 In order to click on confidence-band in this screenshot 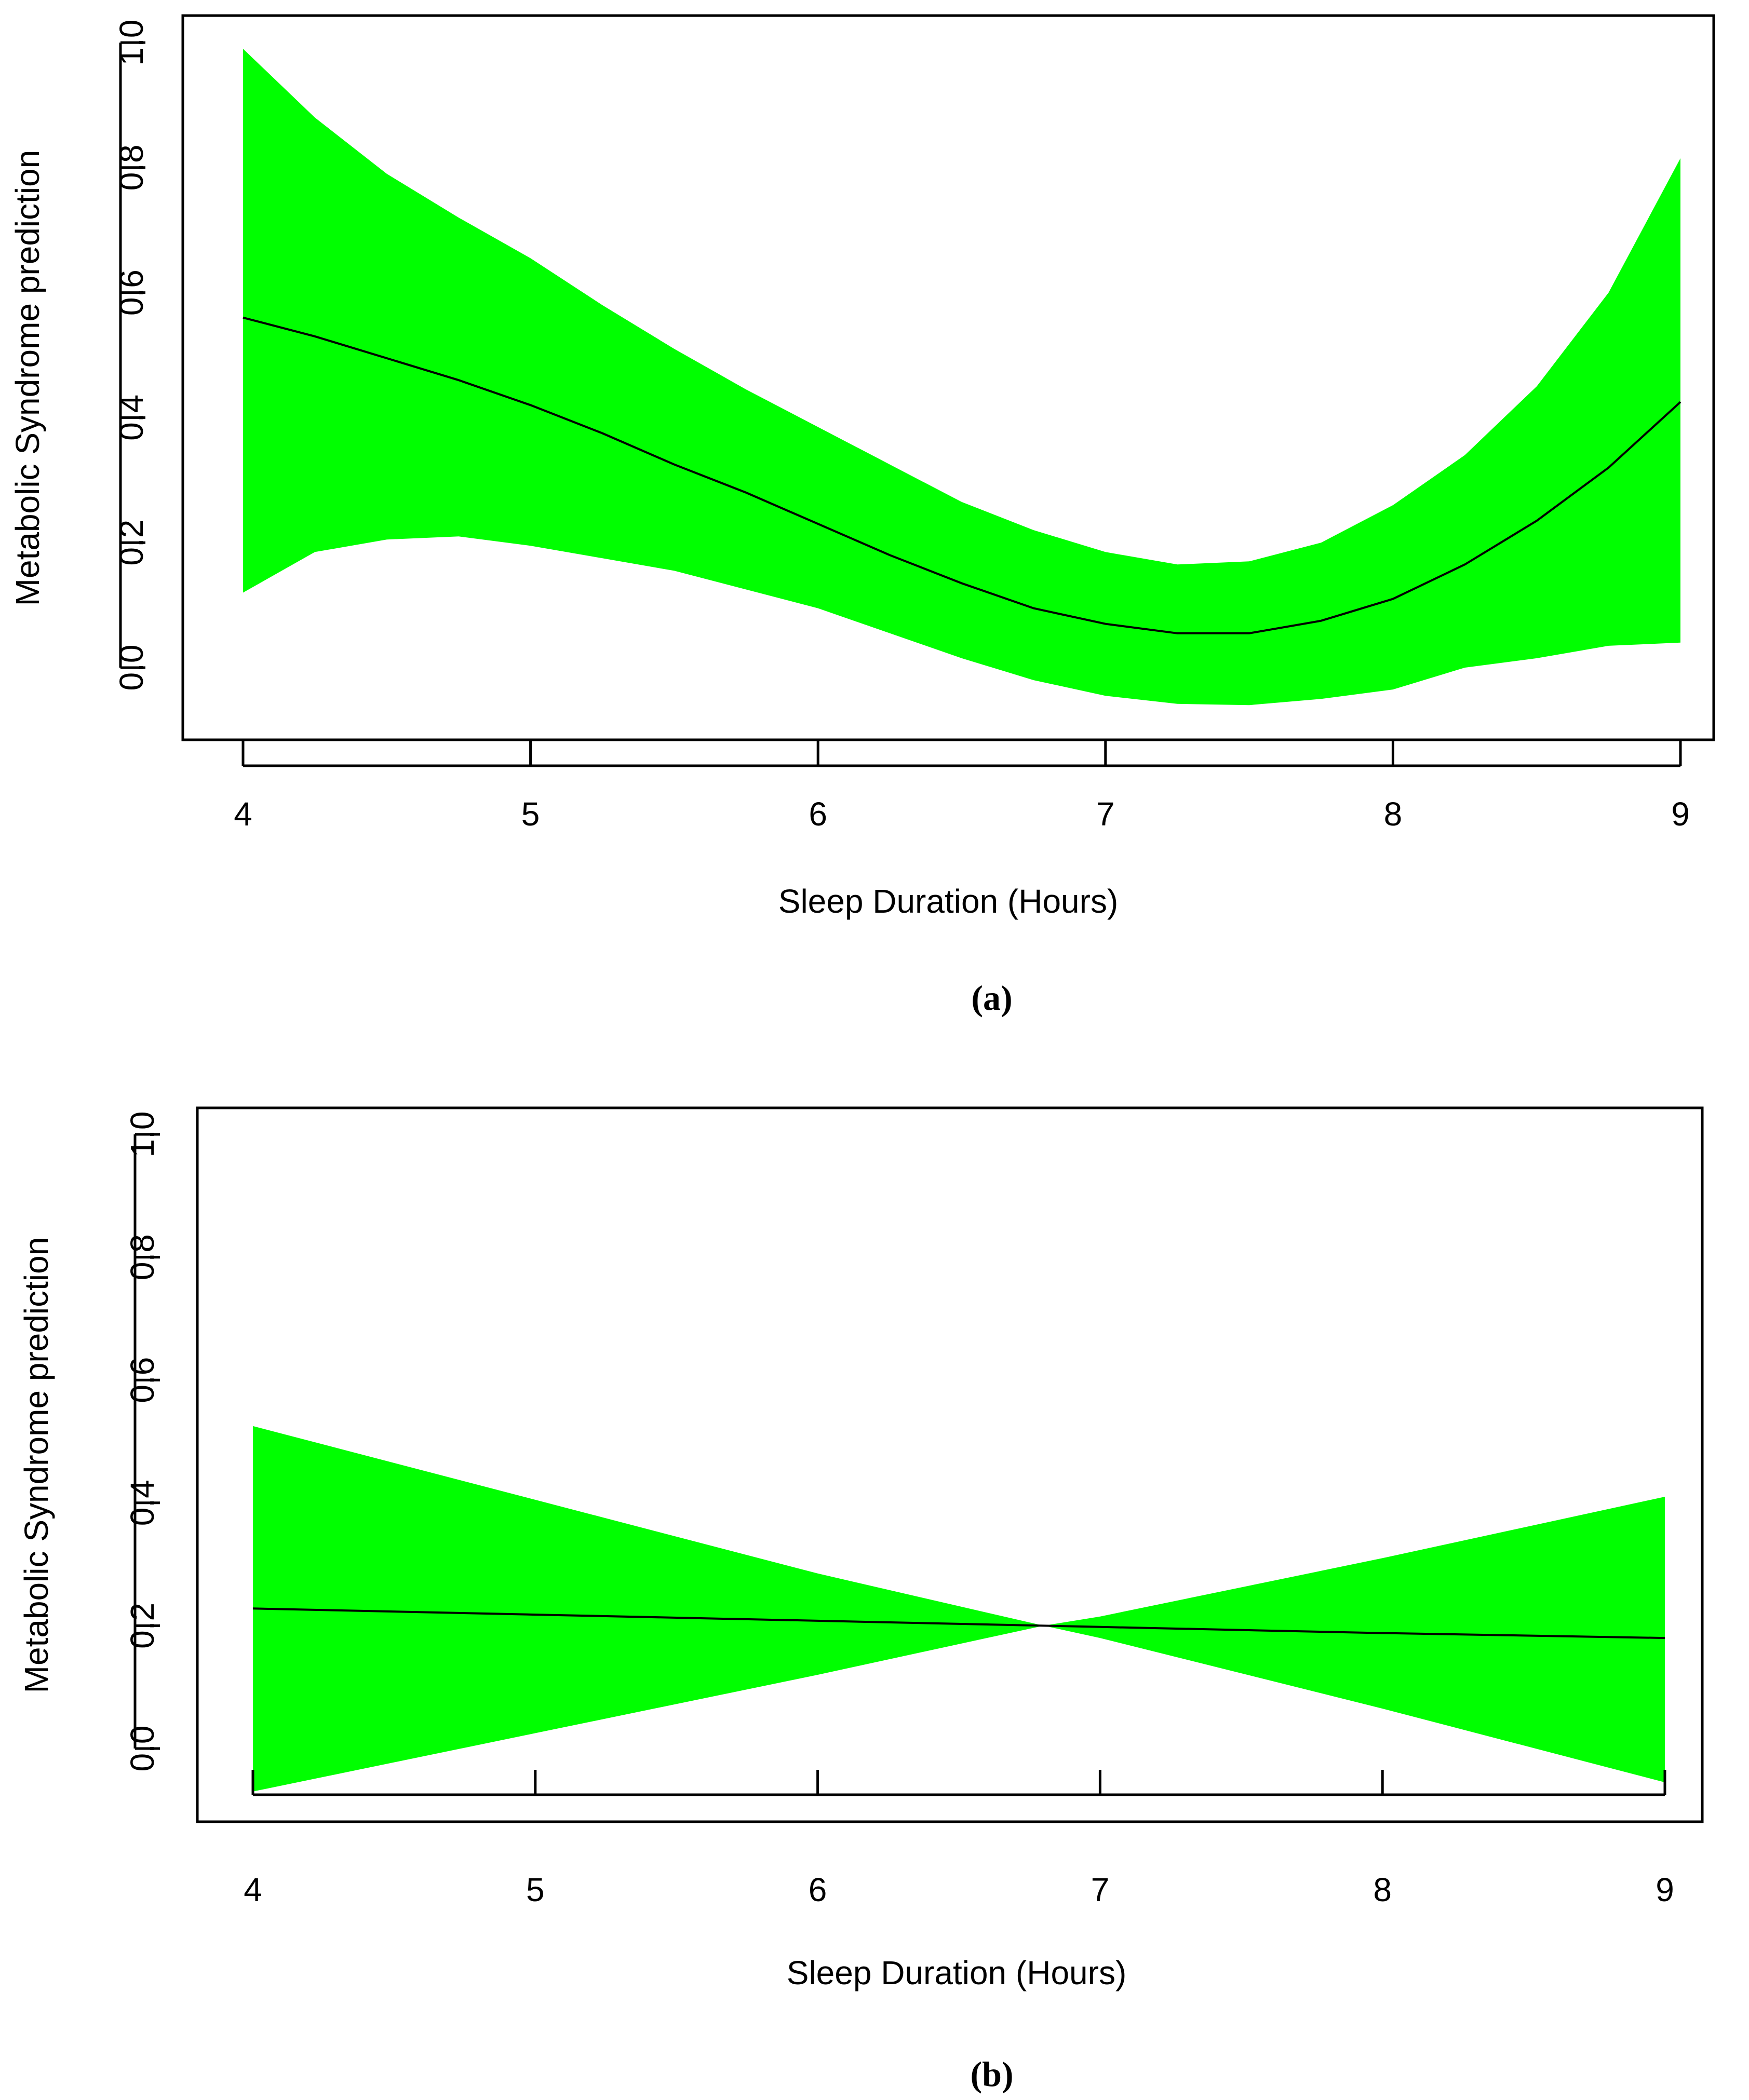, I will do `click(959, 1609)`.